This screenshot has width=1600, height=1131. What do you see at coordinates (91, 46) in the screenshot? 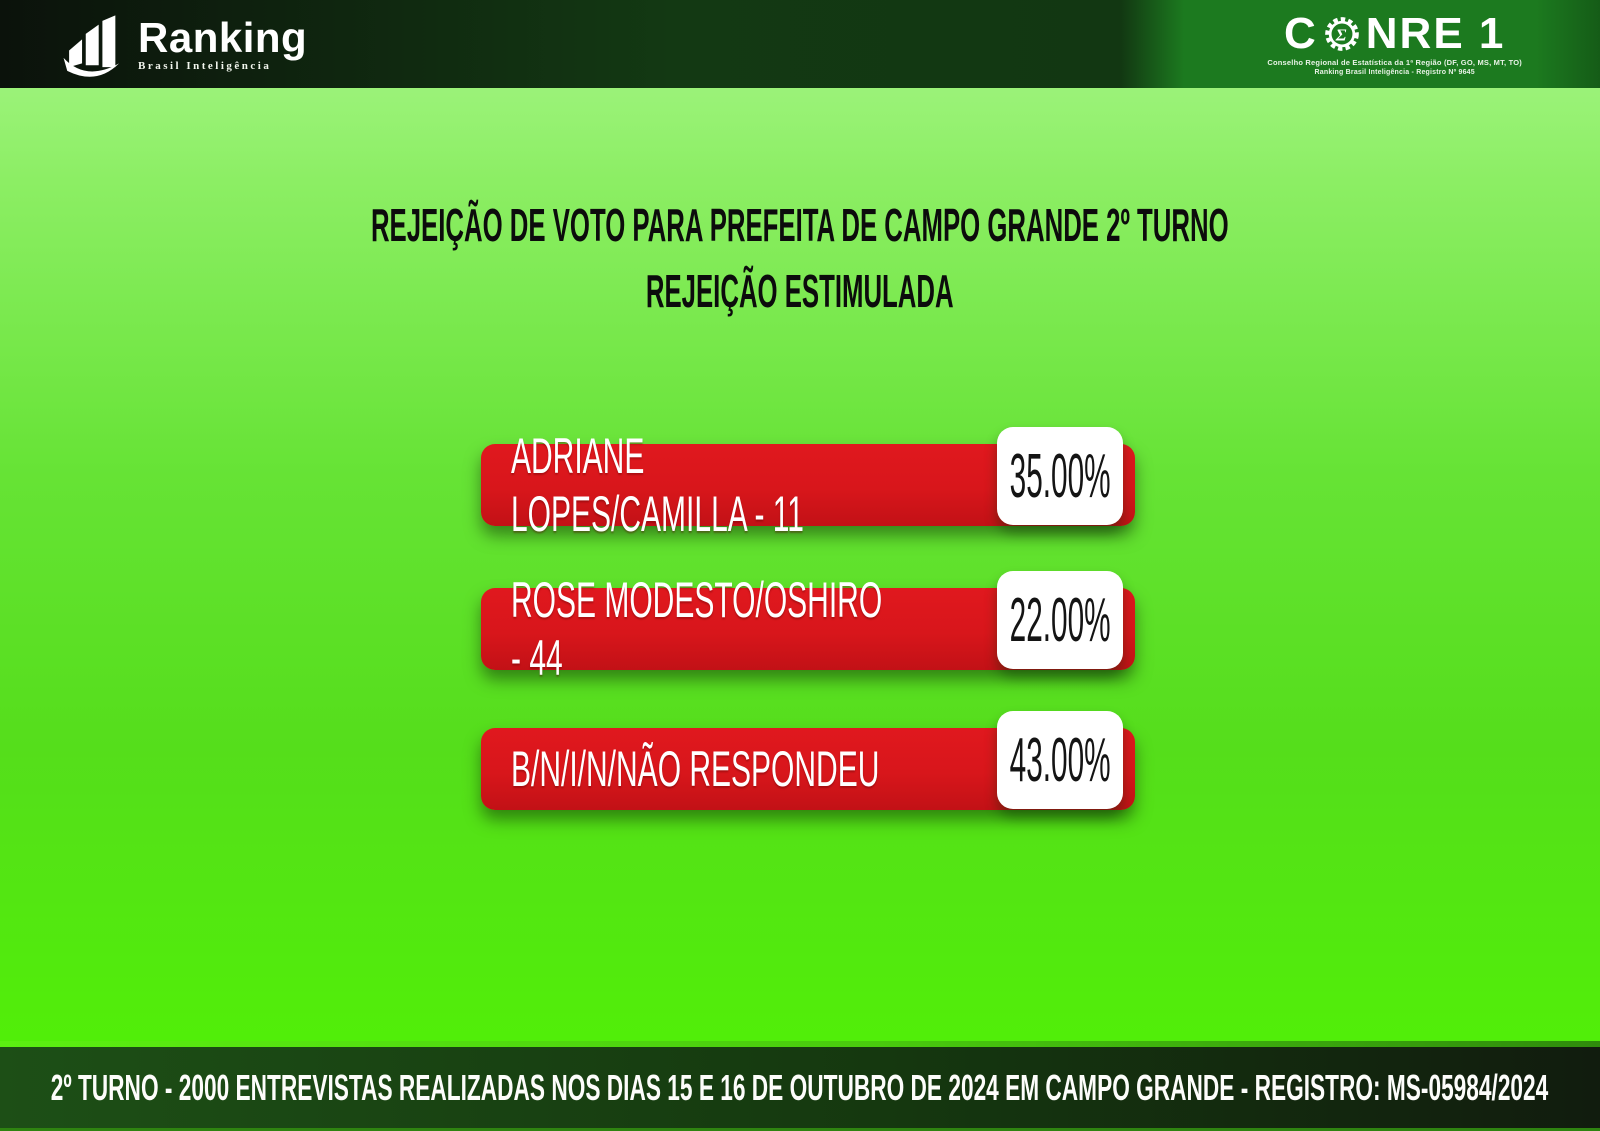
I see `ranking-logo-icon` at bounding box center [91, 46].